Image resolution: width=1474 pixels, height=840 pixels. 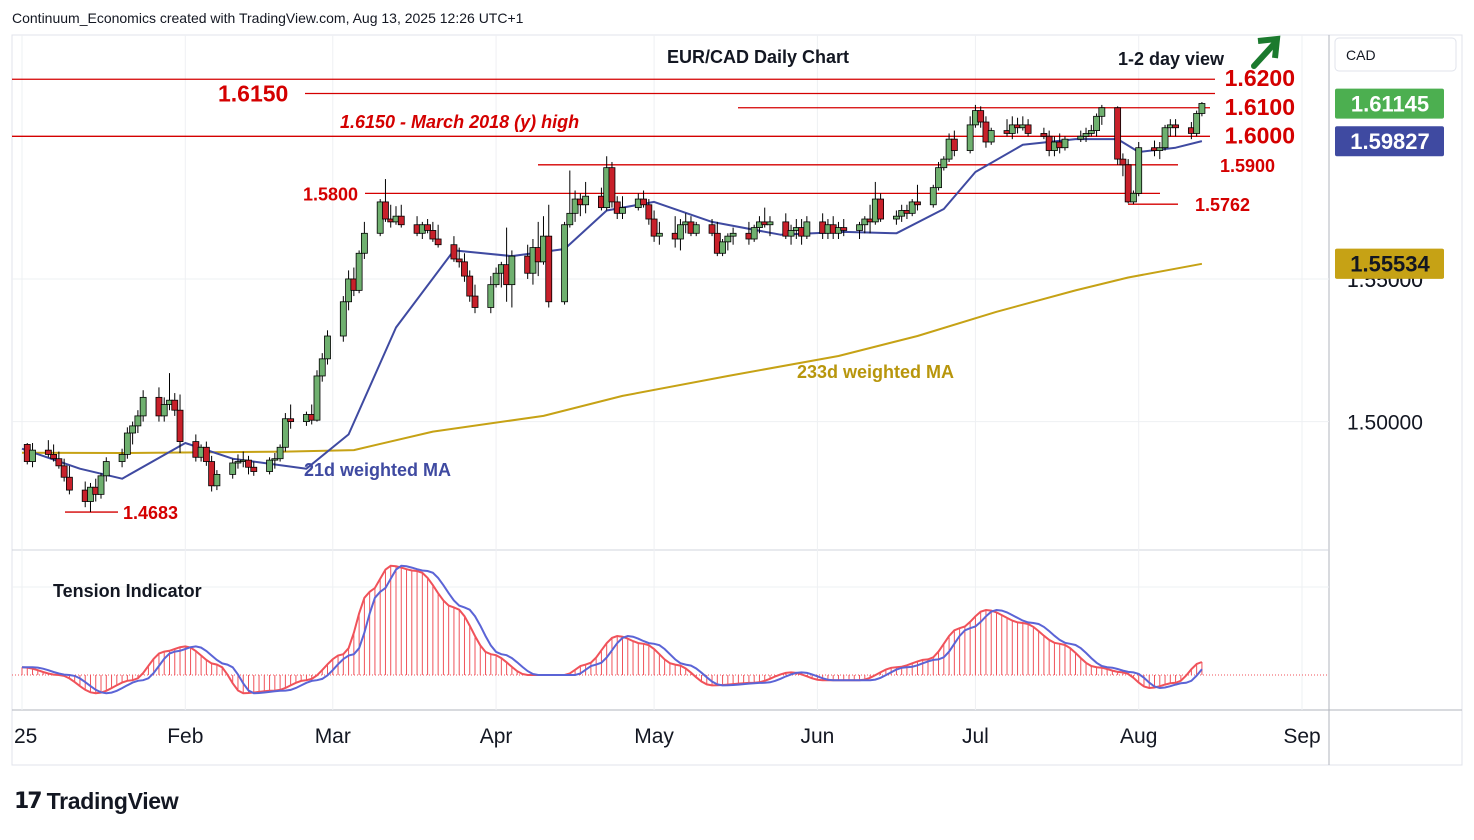 I want to click on arrow-head, so click(x=1269, y=47).